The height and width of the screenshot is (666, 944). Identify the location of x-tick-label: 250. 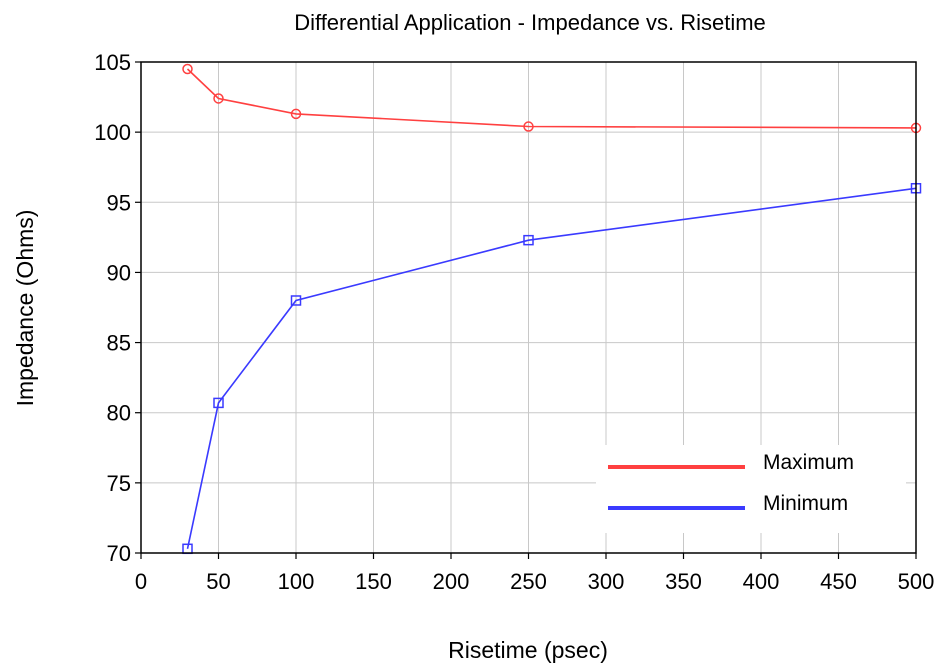
(528, 581).